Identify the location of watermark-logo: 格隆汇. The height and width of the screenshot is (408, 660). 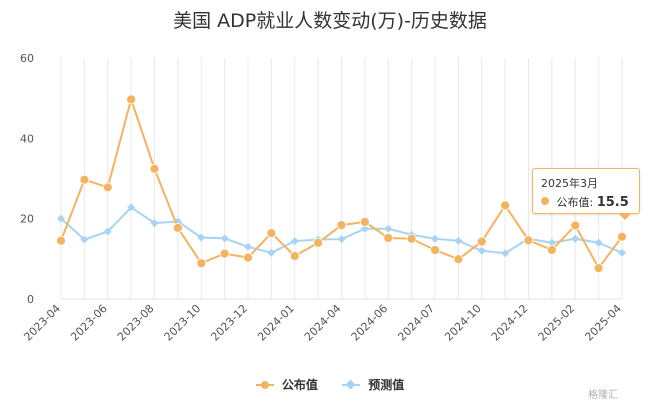
(603, 395).